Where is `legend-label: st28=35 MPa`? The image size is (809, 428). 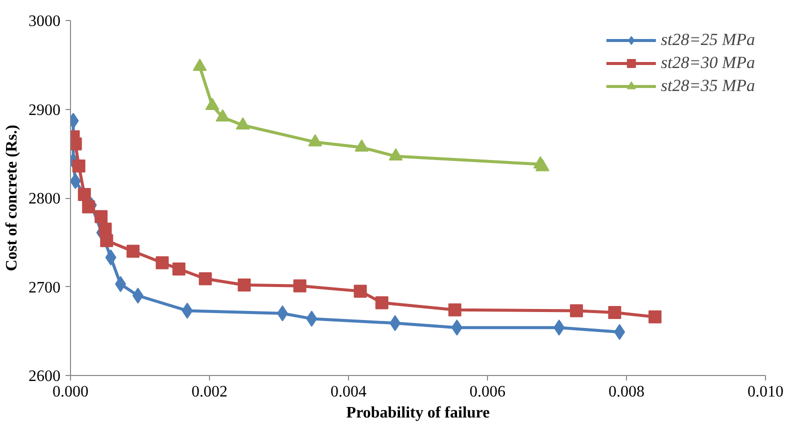 legend-label: st28=35 MPa is located at coordinates (707, 86).